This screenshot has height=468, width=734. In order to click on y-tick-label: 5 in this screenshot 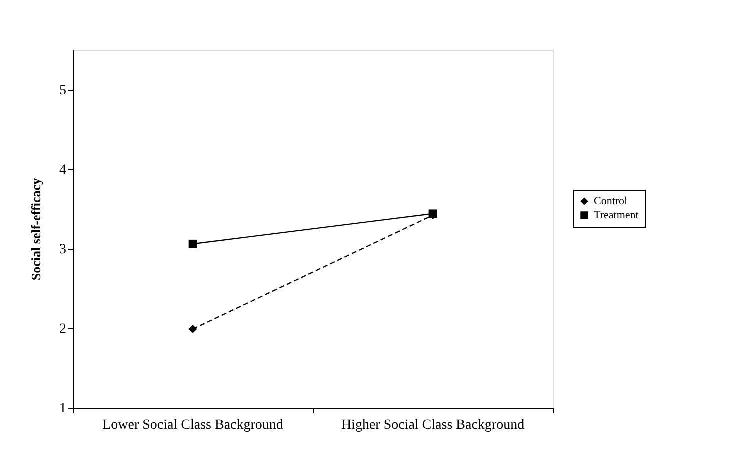, I will do `click(63, 90)`.